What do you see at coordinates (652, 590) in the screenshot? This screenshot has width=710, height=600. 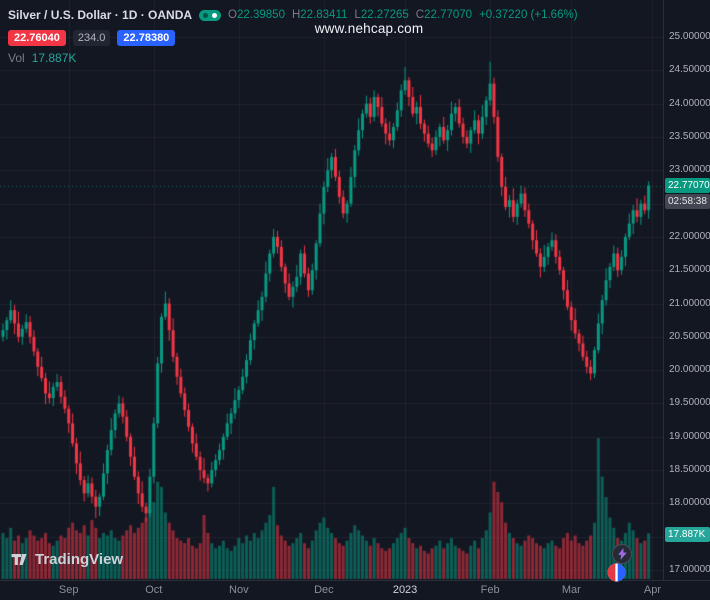 I see `time-tick-label: Apr` at bounding box center [652, 590].